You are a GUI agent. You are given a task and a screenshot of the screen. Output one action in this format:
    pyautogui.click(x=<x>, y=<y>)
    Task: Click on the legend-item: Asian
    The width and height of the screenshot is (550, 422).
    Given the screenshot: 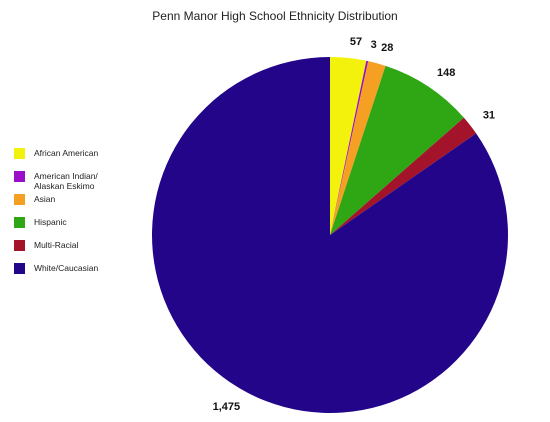 What is the action you would take?
    pyautogui.click(x=69, y=205)
    